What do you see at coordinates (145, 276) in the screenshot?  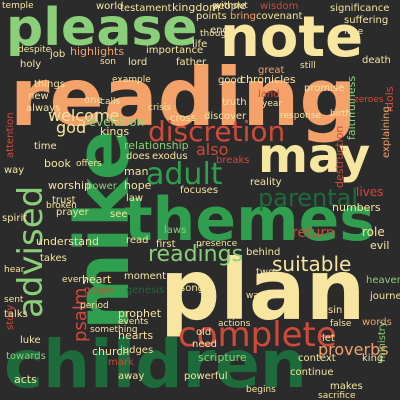 I see `word-moment: moment` at bounding box center [145, 276].